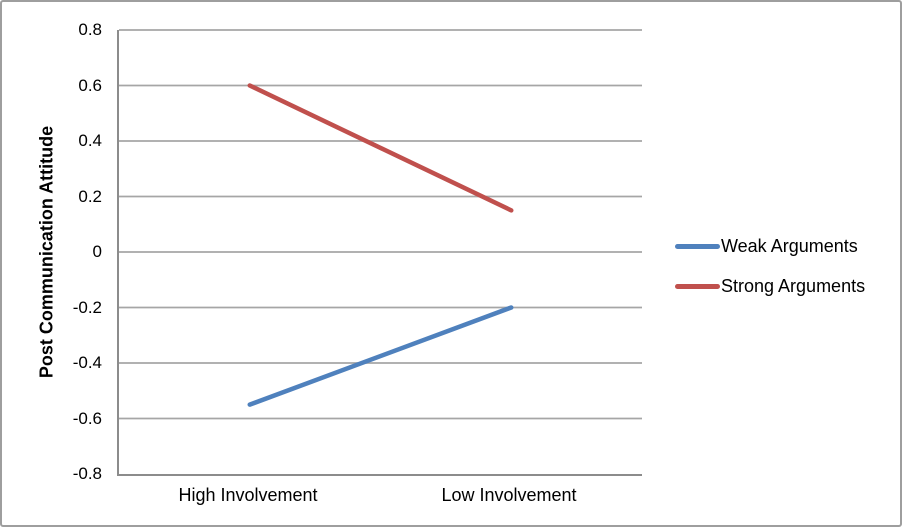  I want to click on y-tick-label: -0.2, so click(87, 307).